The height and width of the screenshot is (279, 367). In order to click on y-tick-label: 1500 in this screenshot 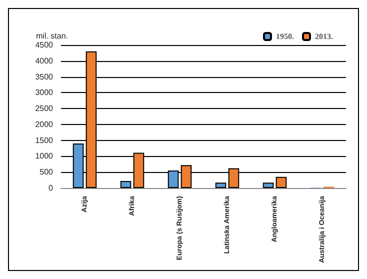, I will do `click(44, 140)`.